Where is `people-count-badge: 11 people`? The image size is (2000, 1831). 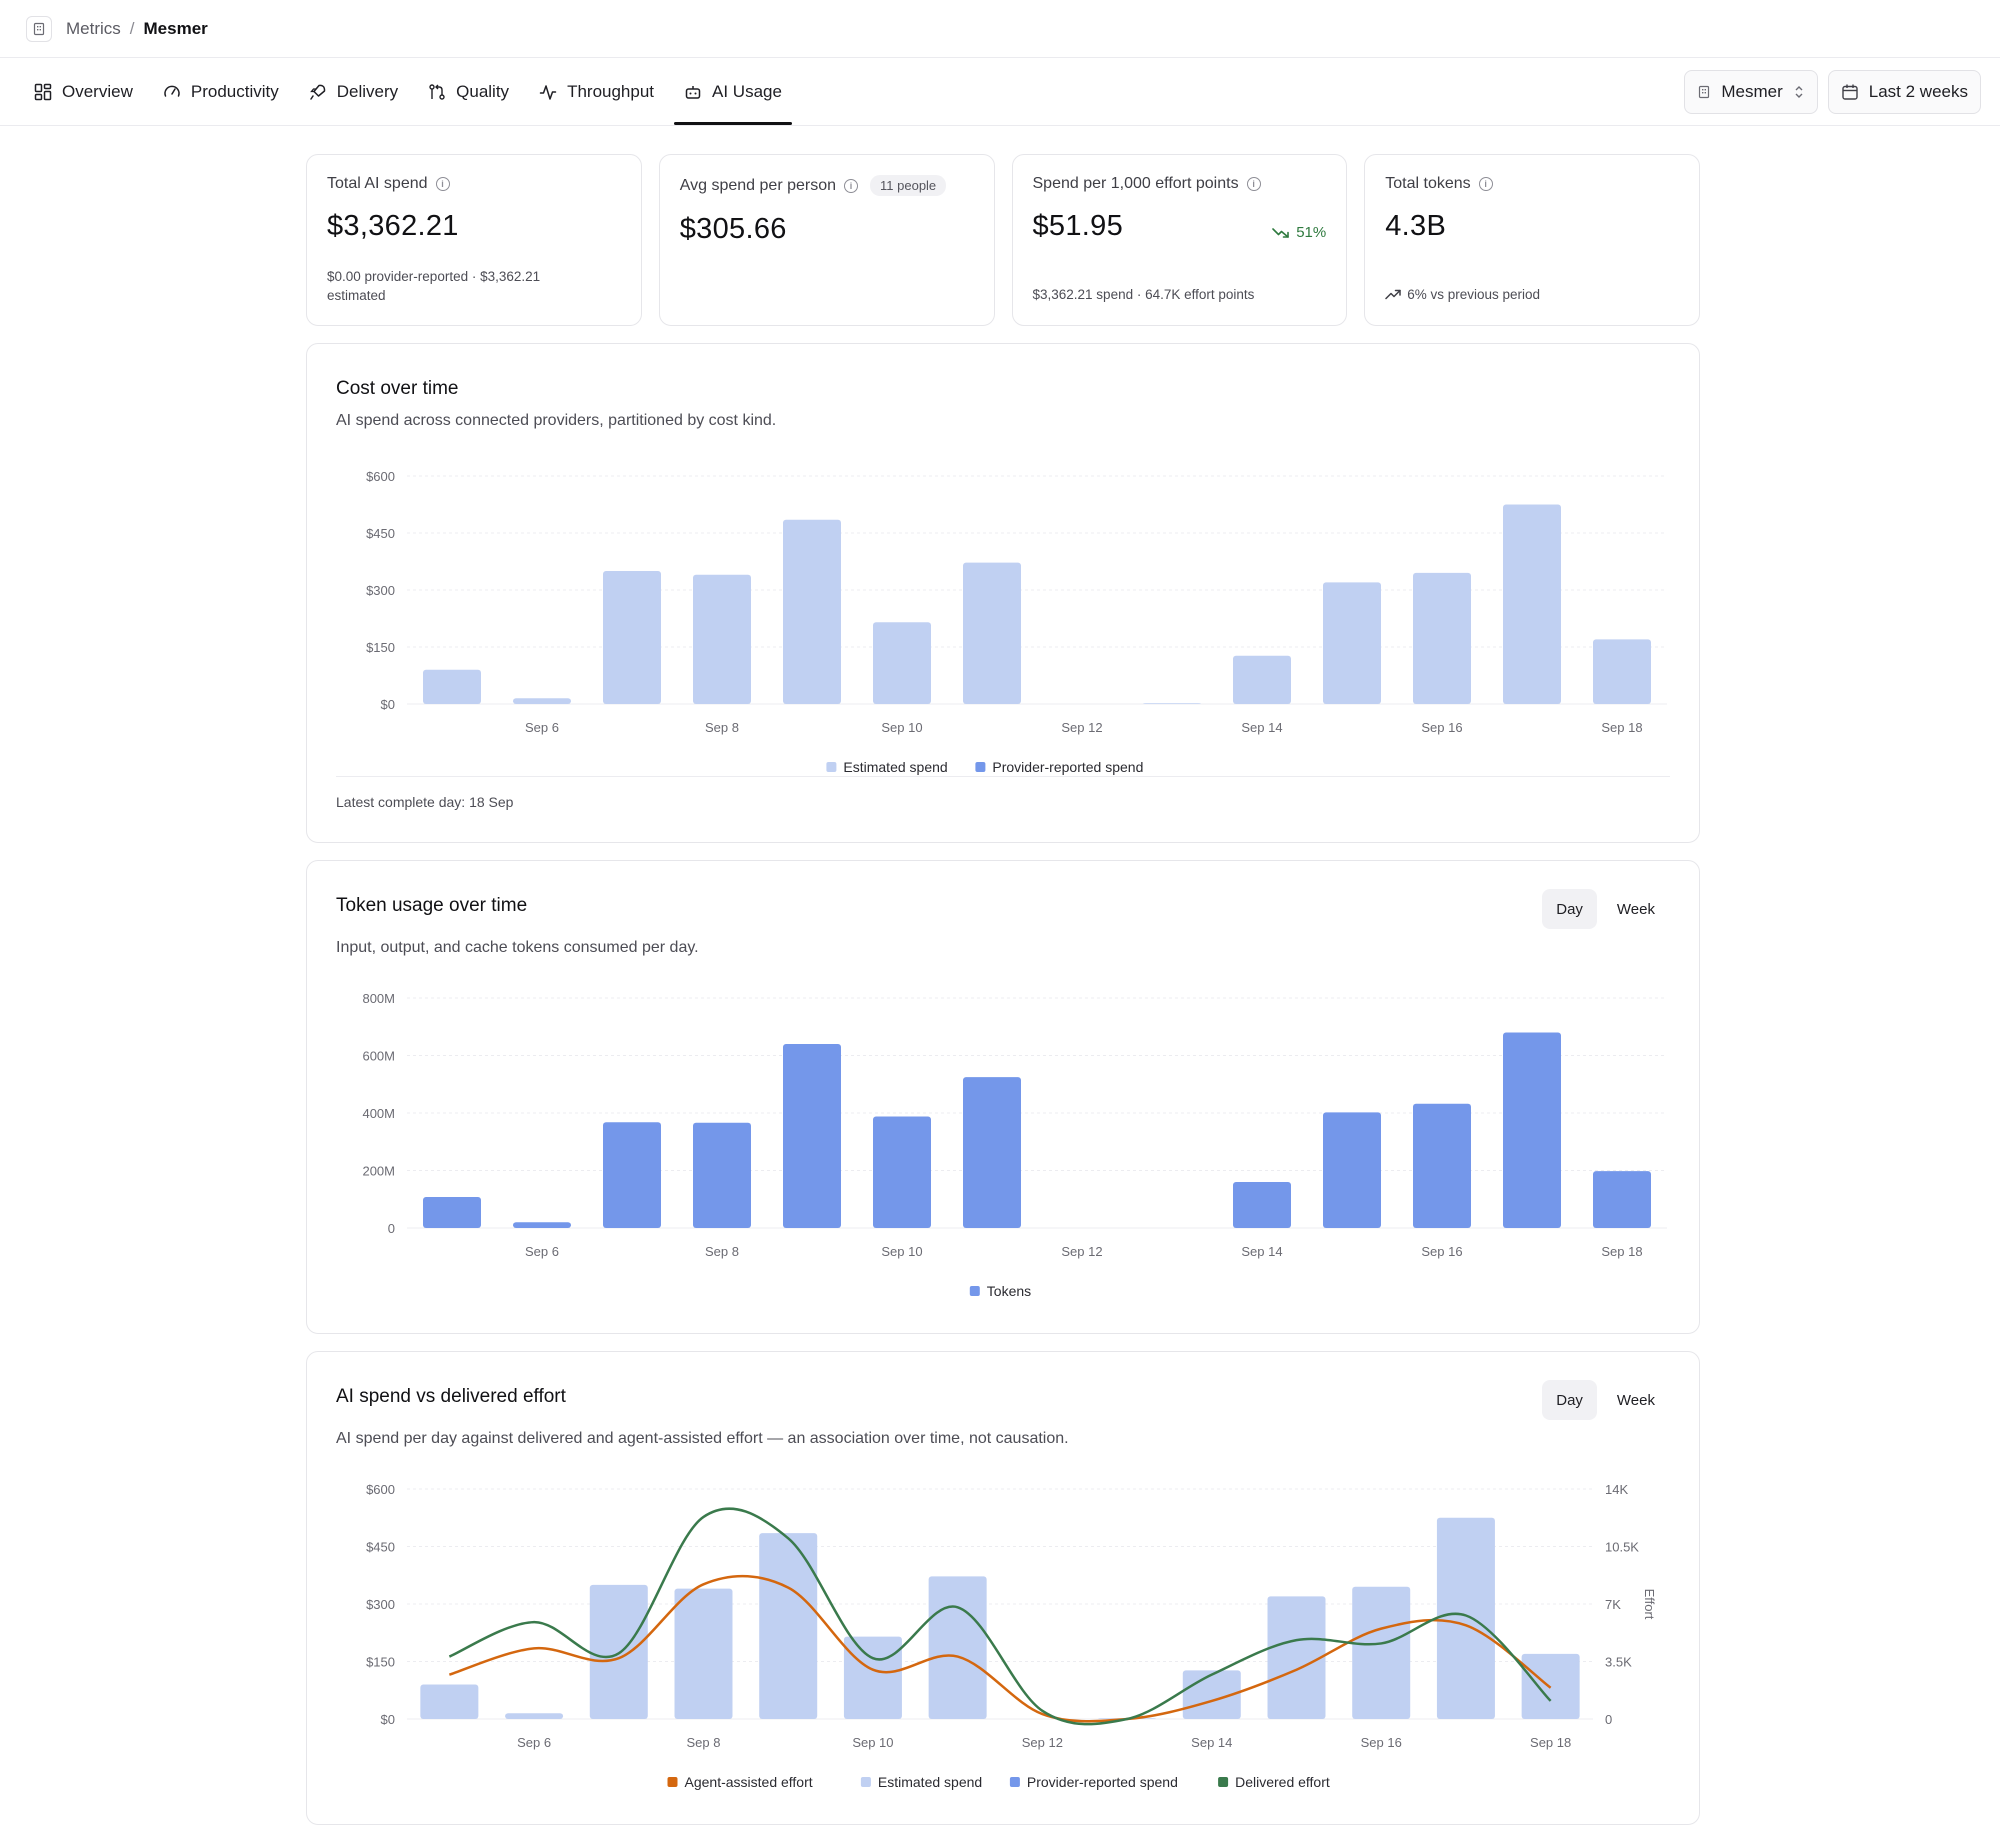 people-count-badge: 11 people is located at coordinates (908, 185).